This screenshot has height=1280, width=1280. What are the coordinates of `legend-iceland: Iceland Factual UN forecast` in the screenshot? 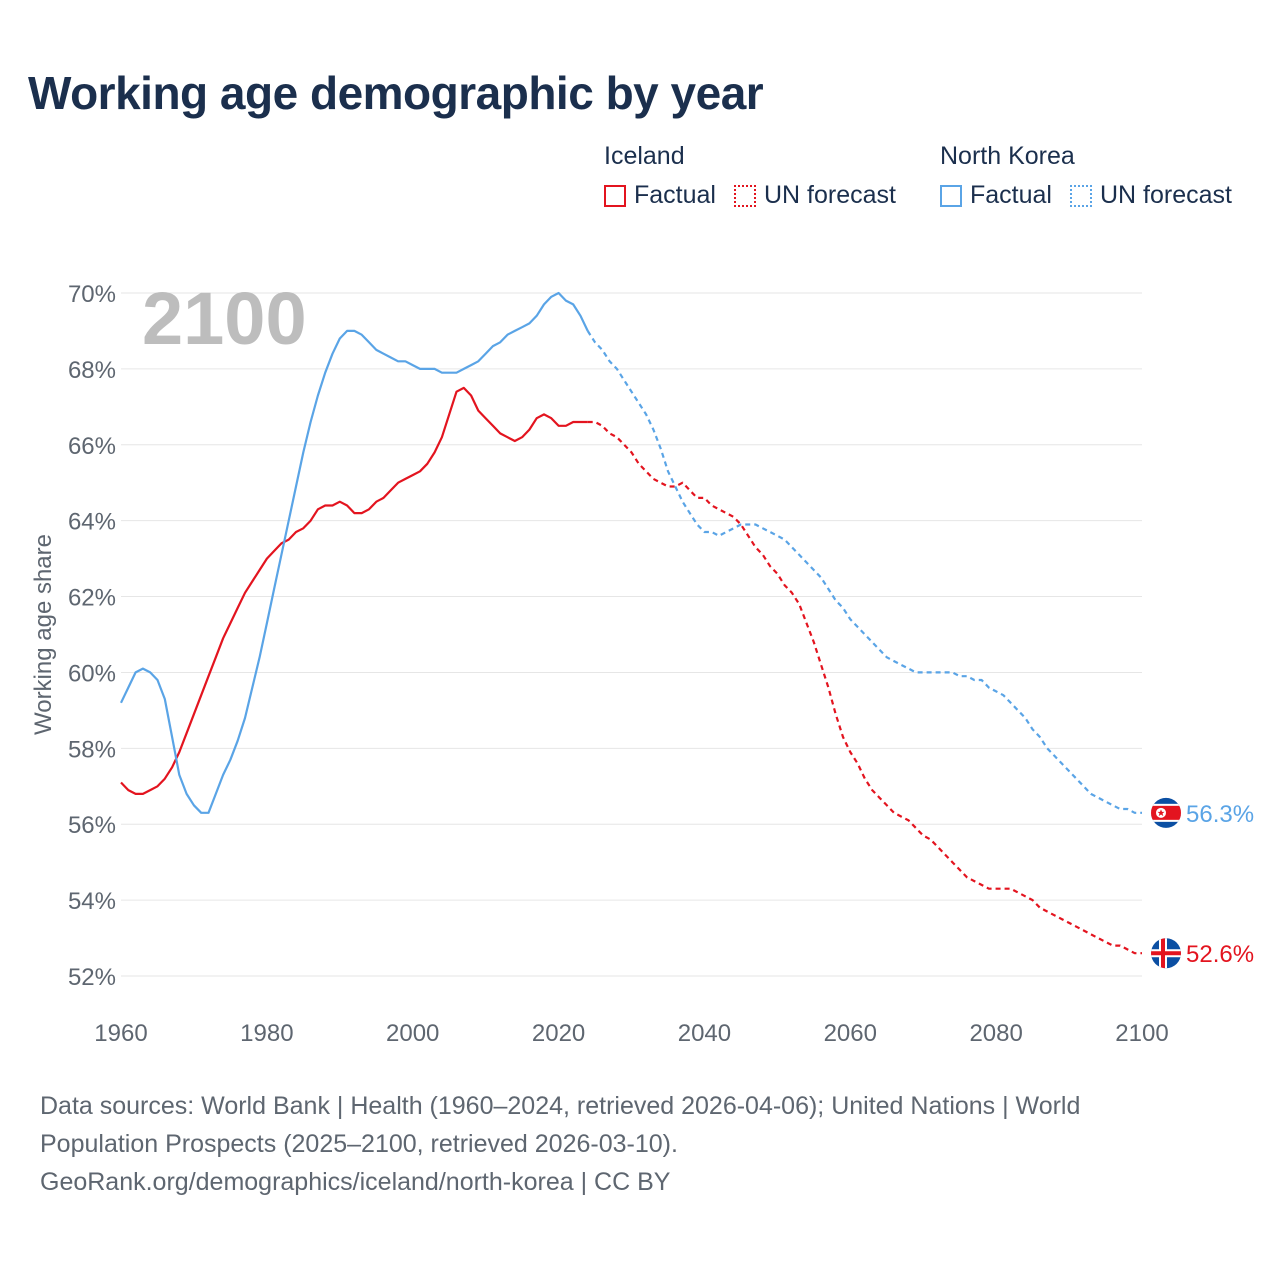 It's located at (759, 176).